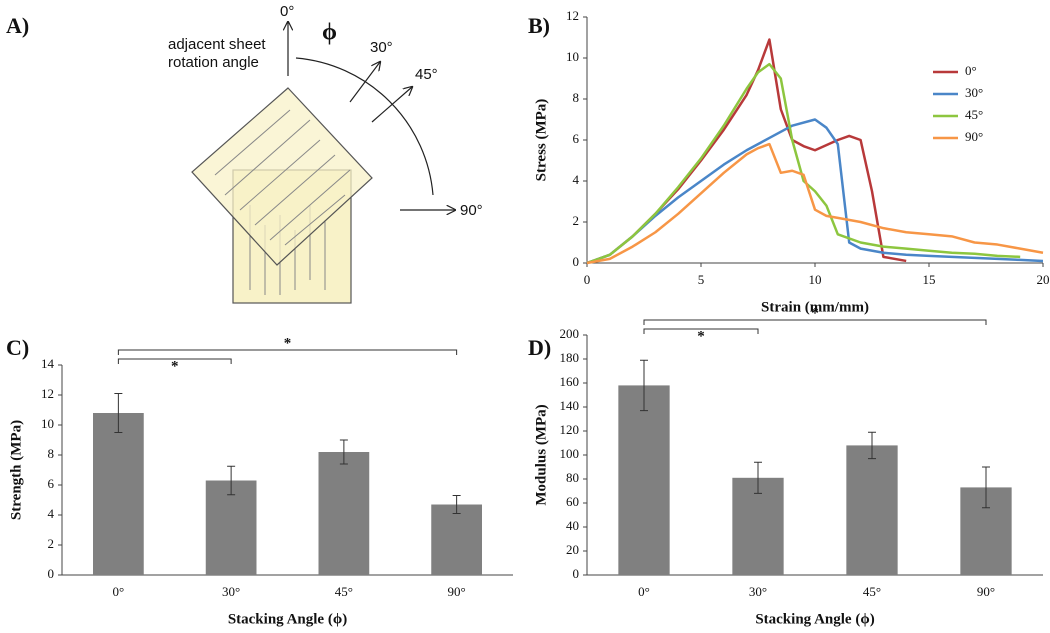 Image resolution: width=1050 pixels, height=633 pixels. I want to click on y-tick-label: 14, so click(48, 363).